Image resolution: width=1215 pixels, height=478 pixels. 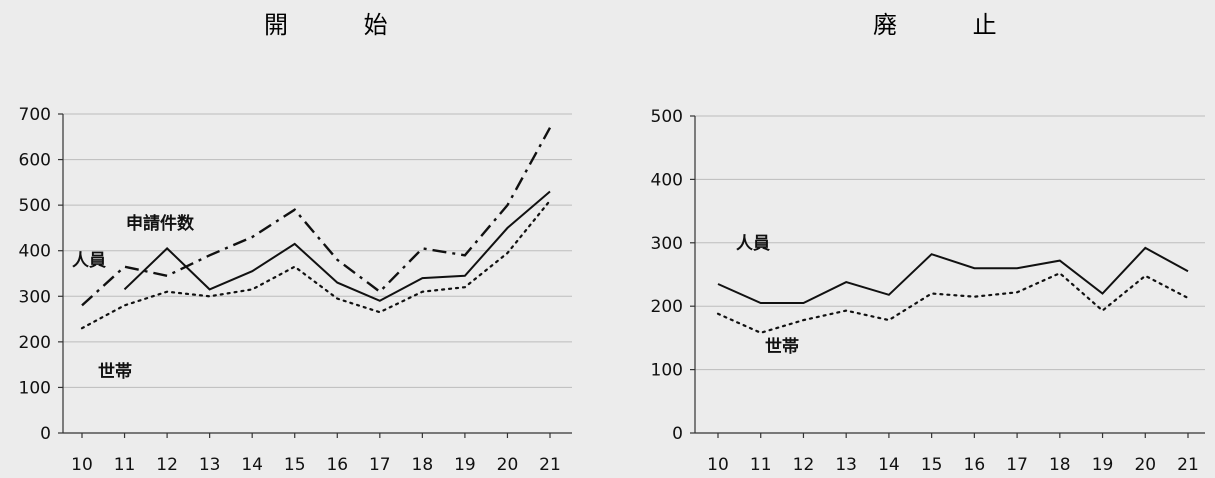 What do you see at coordinates (343, 25) in the screenshot?
I see `chart-title-start: 開 始` at bounding box center [343, 25].